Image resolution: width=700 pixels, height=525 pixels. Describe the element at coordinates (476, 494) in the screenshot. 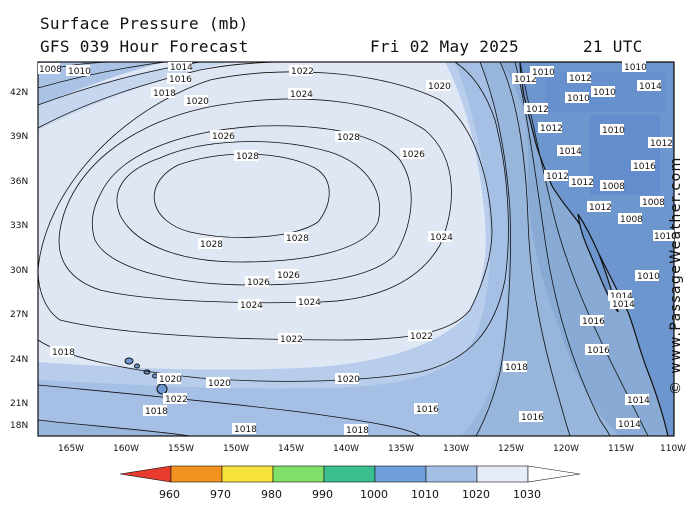

I see `colorbar-label: 1020` at that location.